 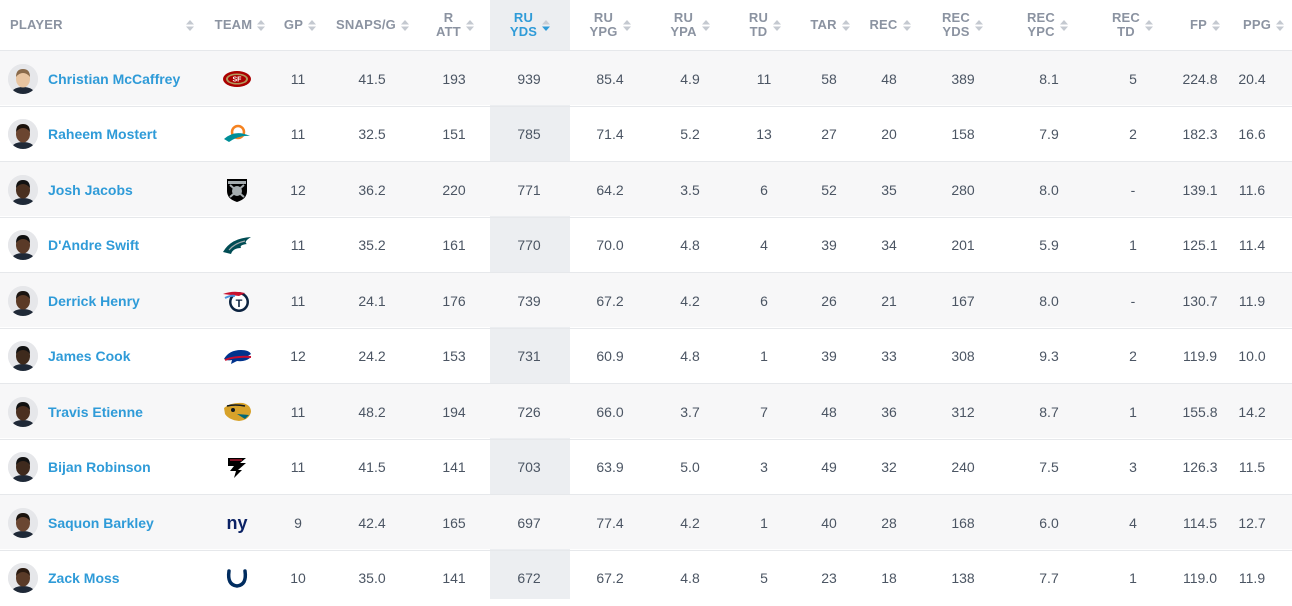 I want to click on player-name-link: Bijan Robinson, so click(x=99, y=467).